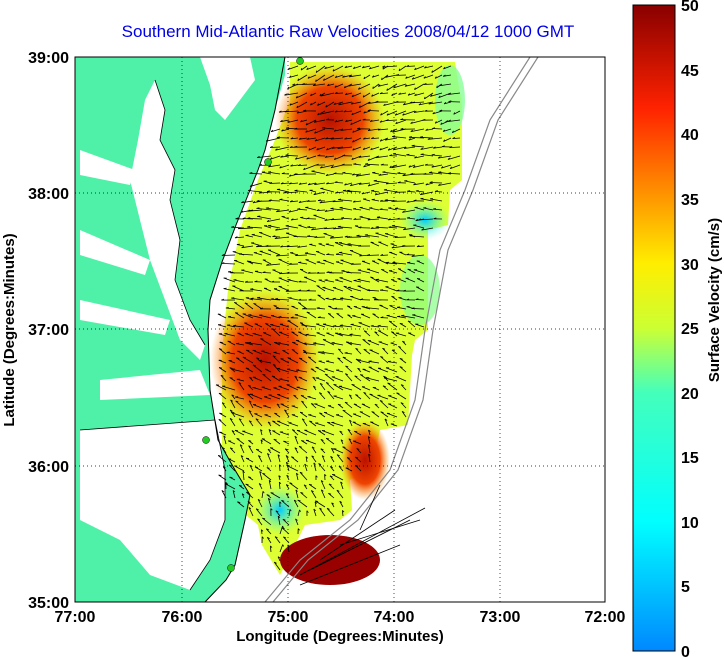 The width and height of the screenshot is (724, 659). What do you see at coordinates (690, 394) in the screenshot?
I see `colorbar-tick: 20` at bounding box center [690, 394].